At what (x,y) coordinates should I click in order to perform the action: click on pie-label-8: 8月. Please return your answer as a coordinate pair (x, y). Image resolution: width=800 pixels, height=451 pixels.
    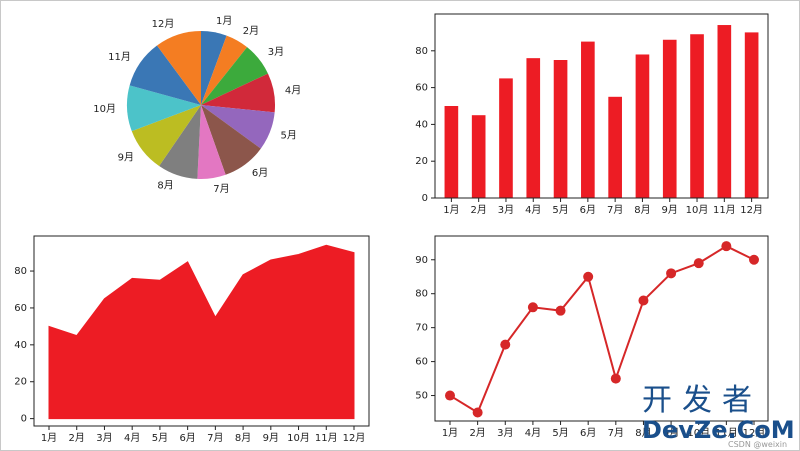
    Looking at the image, I should click on (165, 186).